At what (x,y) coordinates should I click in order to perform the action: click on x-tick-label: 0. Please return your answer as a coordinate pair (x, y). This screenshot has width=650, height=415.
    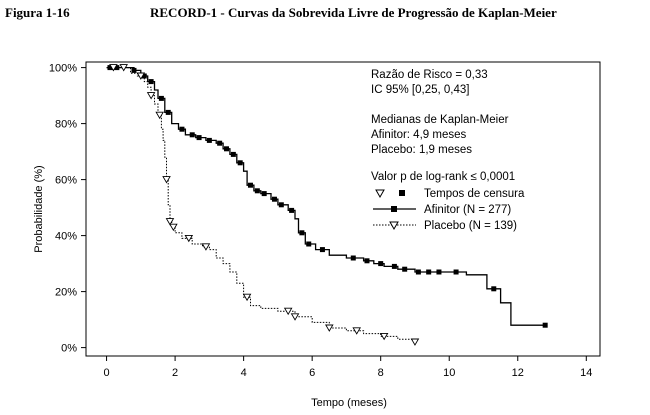
    Looking at the image, I should click on (106, 373).